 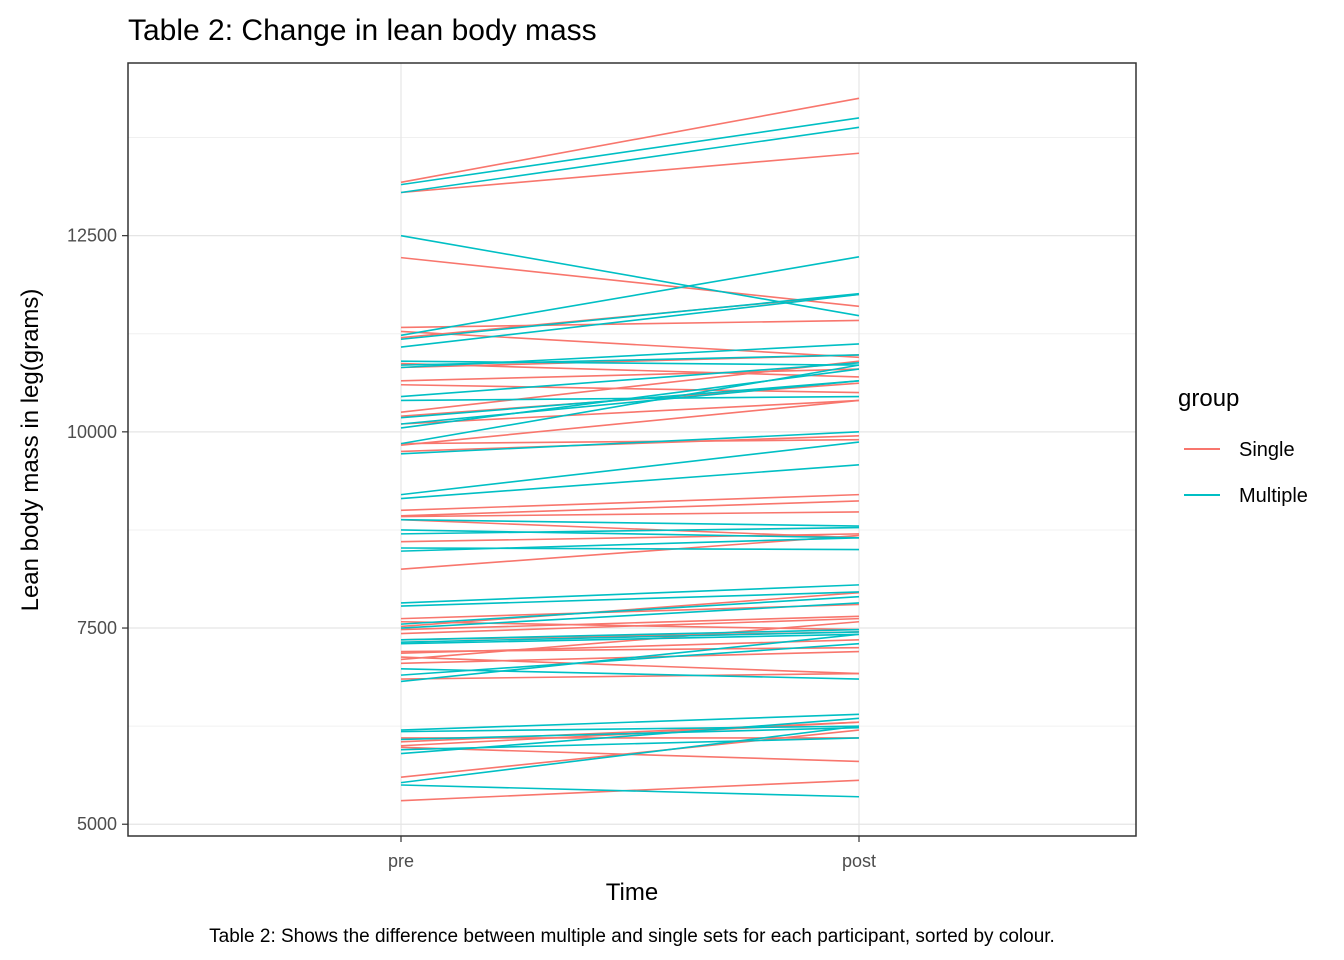 I want to click on y-tick-label: 10000, so click(x=92, y=432).